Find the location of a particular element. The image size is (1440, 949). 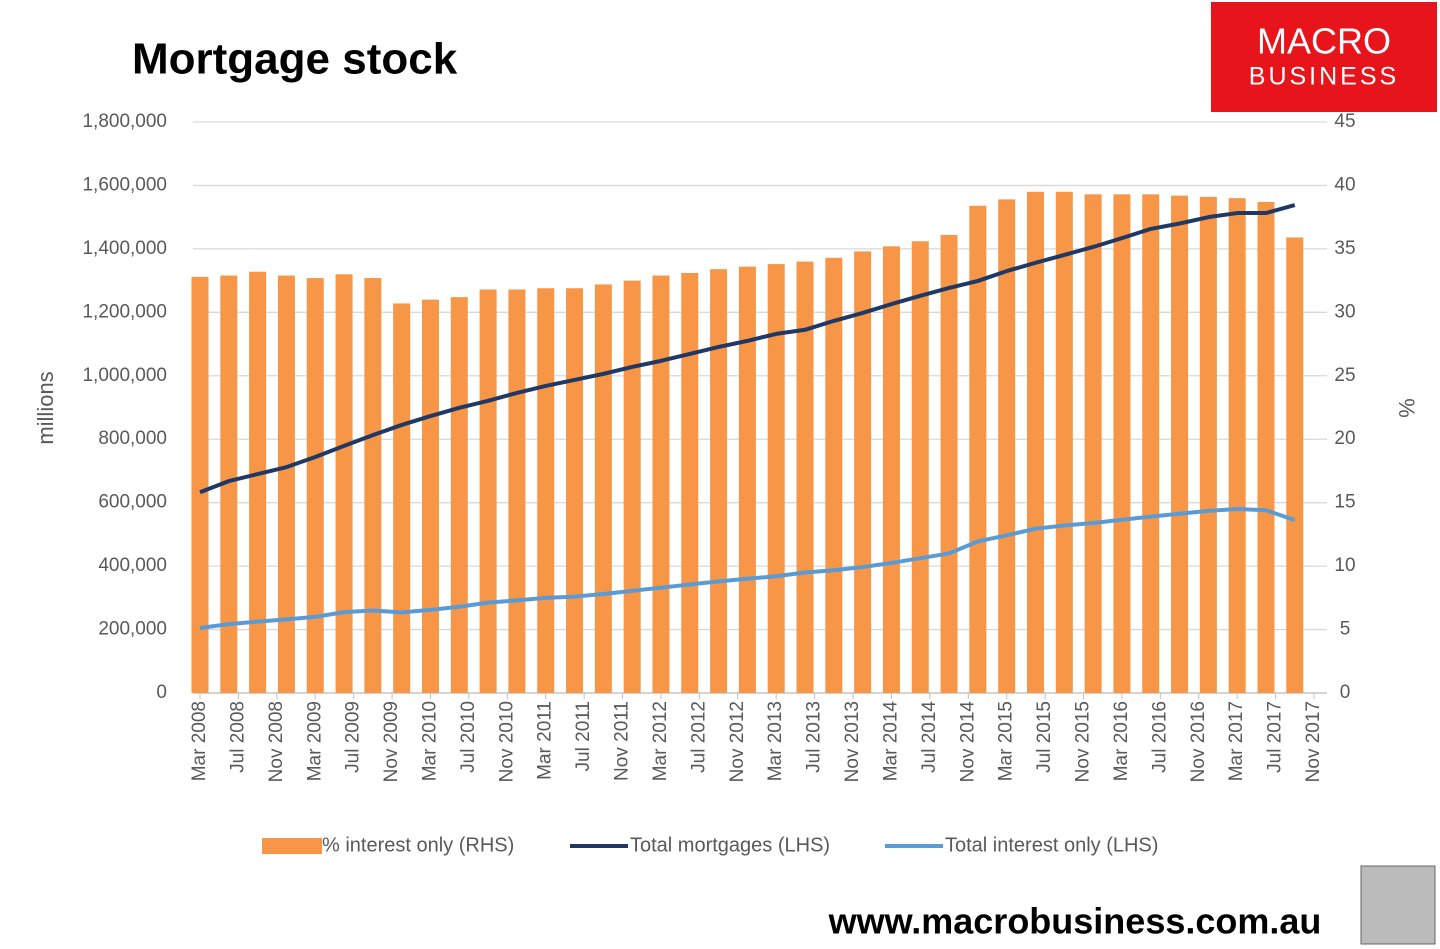

x-tick-label: Jul 2015 is located at coordinates (1044, 737).